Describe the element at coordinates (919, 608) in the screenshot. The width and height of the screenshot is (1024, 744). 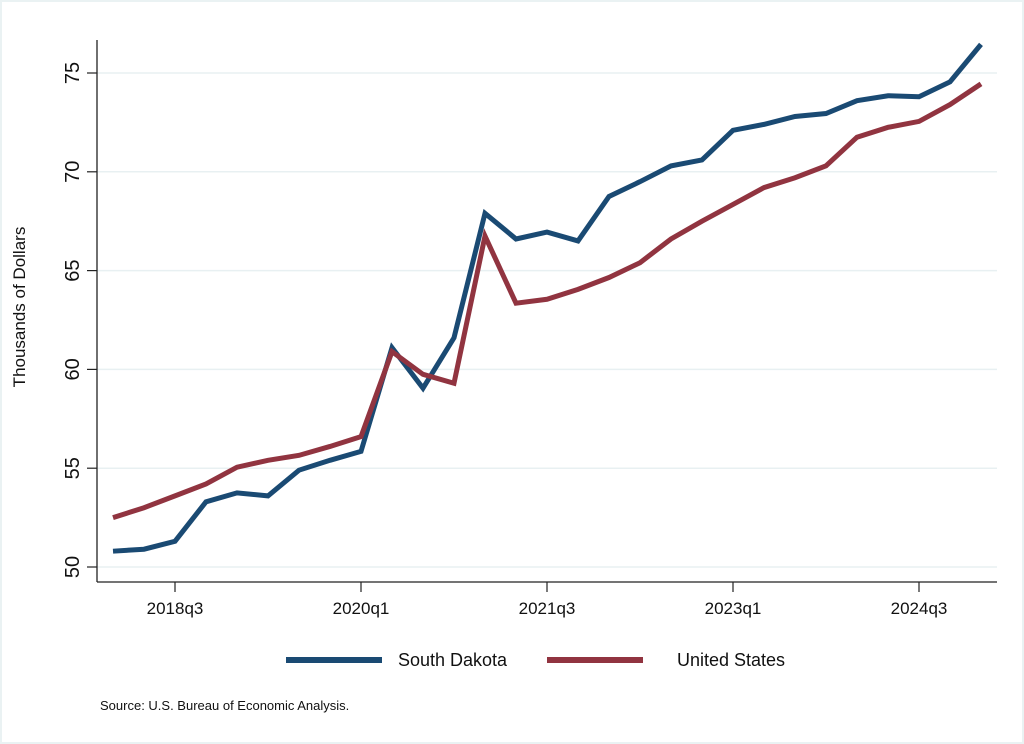
I see `x-tick-label-2024q3: 2024q3` at that location.